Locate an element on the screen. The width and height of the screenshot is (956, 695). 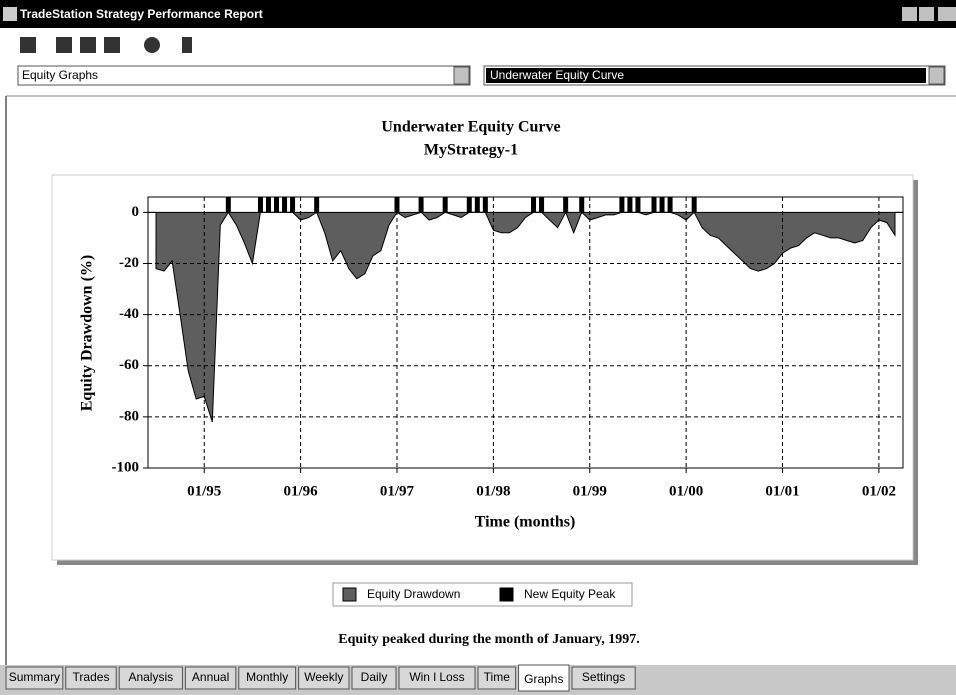
legend-label: Equity Drawdown is located at coordinates (413, 594).